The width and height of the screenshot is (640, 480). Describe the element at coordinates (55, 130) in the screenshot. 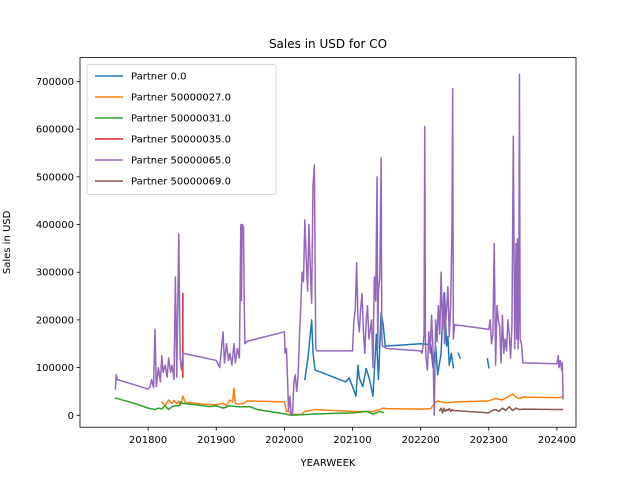

I see `y-tick-label-6: 600000` at that location.